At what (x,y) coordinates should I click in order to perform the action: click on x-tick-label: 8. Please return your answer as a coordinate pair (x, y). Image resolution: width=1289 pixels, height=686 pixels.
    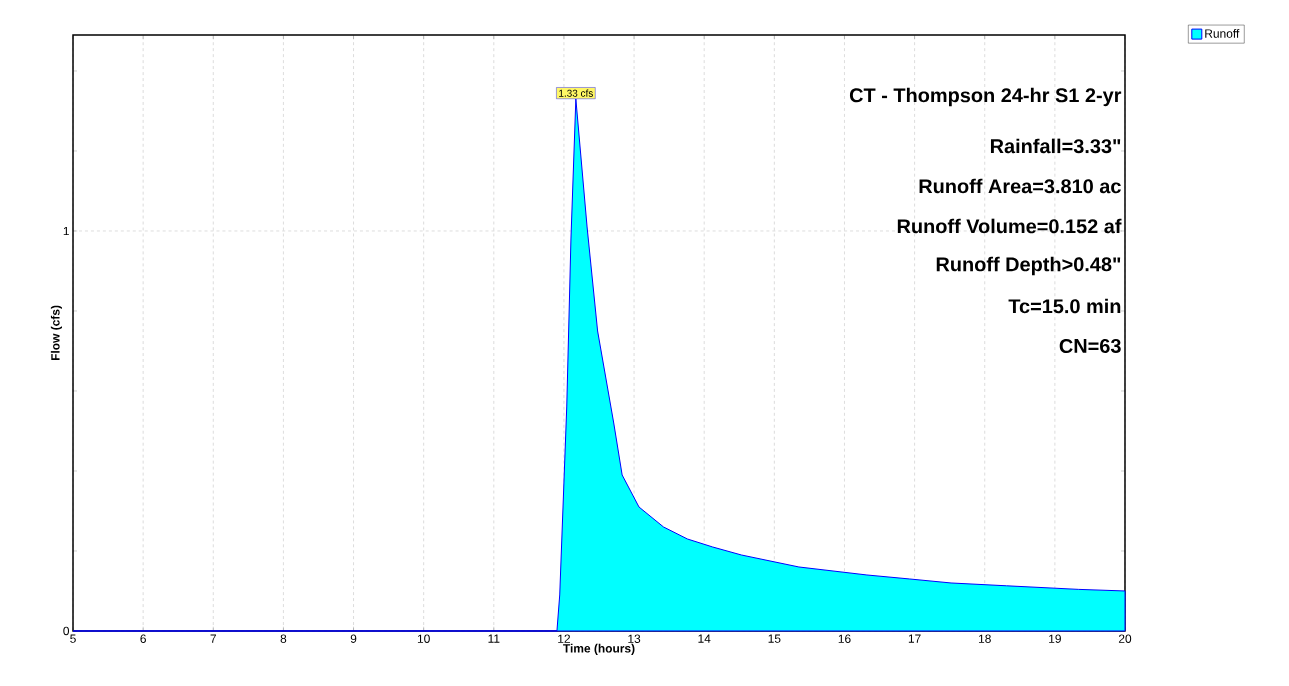
    Looking at the image, I should click on (283, 638).